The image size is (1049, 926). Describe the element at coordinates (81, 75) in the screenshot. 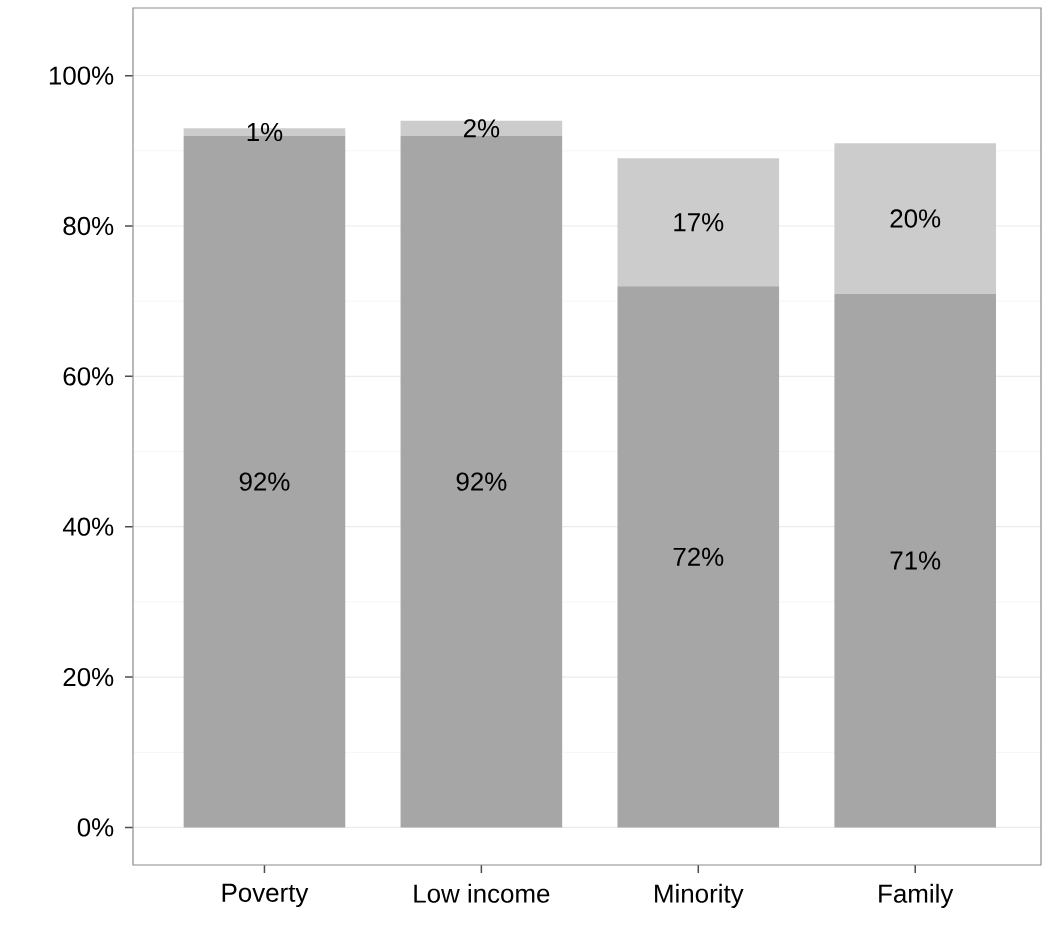

I see `y-tick-label: 100%` at that location.